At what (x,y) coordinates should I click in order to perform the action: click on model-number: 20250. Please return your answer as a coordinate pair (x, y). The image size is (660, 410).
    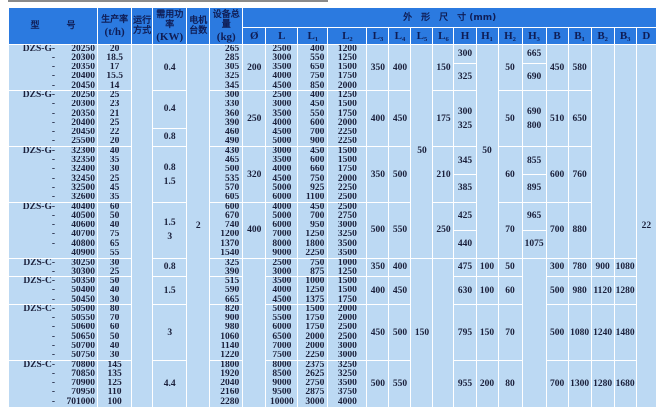
    Looking at the image, I should click on (83, 49).